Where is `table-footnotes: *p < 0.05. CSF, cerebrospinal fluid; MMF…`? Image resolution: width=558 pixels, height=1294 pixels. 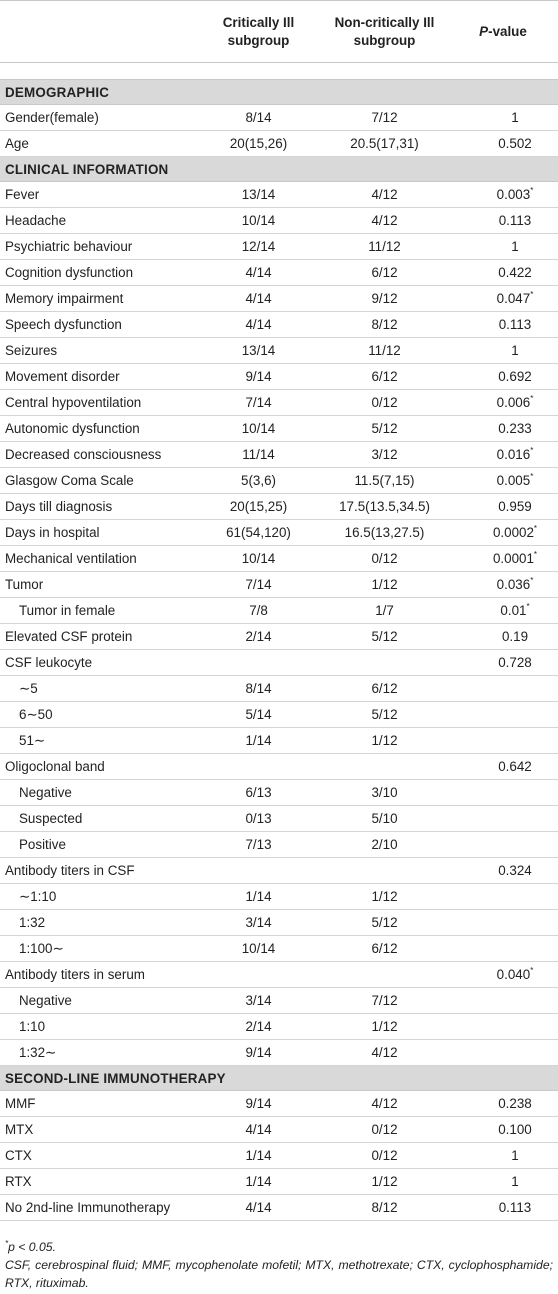
table-footnotes: *p < 0.05. CSF, cerebrospinal fluid; MMF… is located at coordinates (279, 1265).